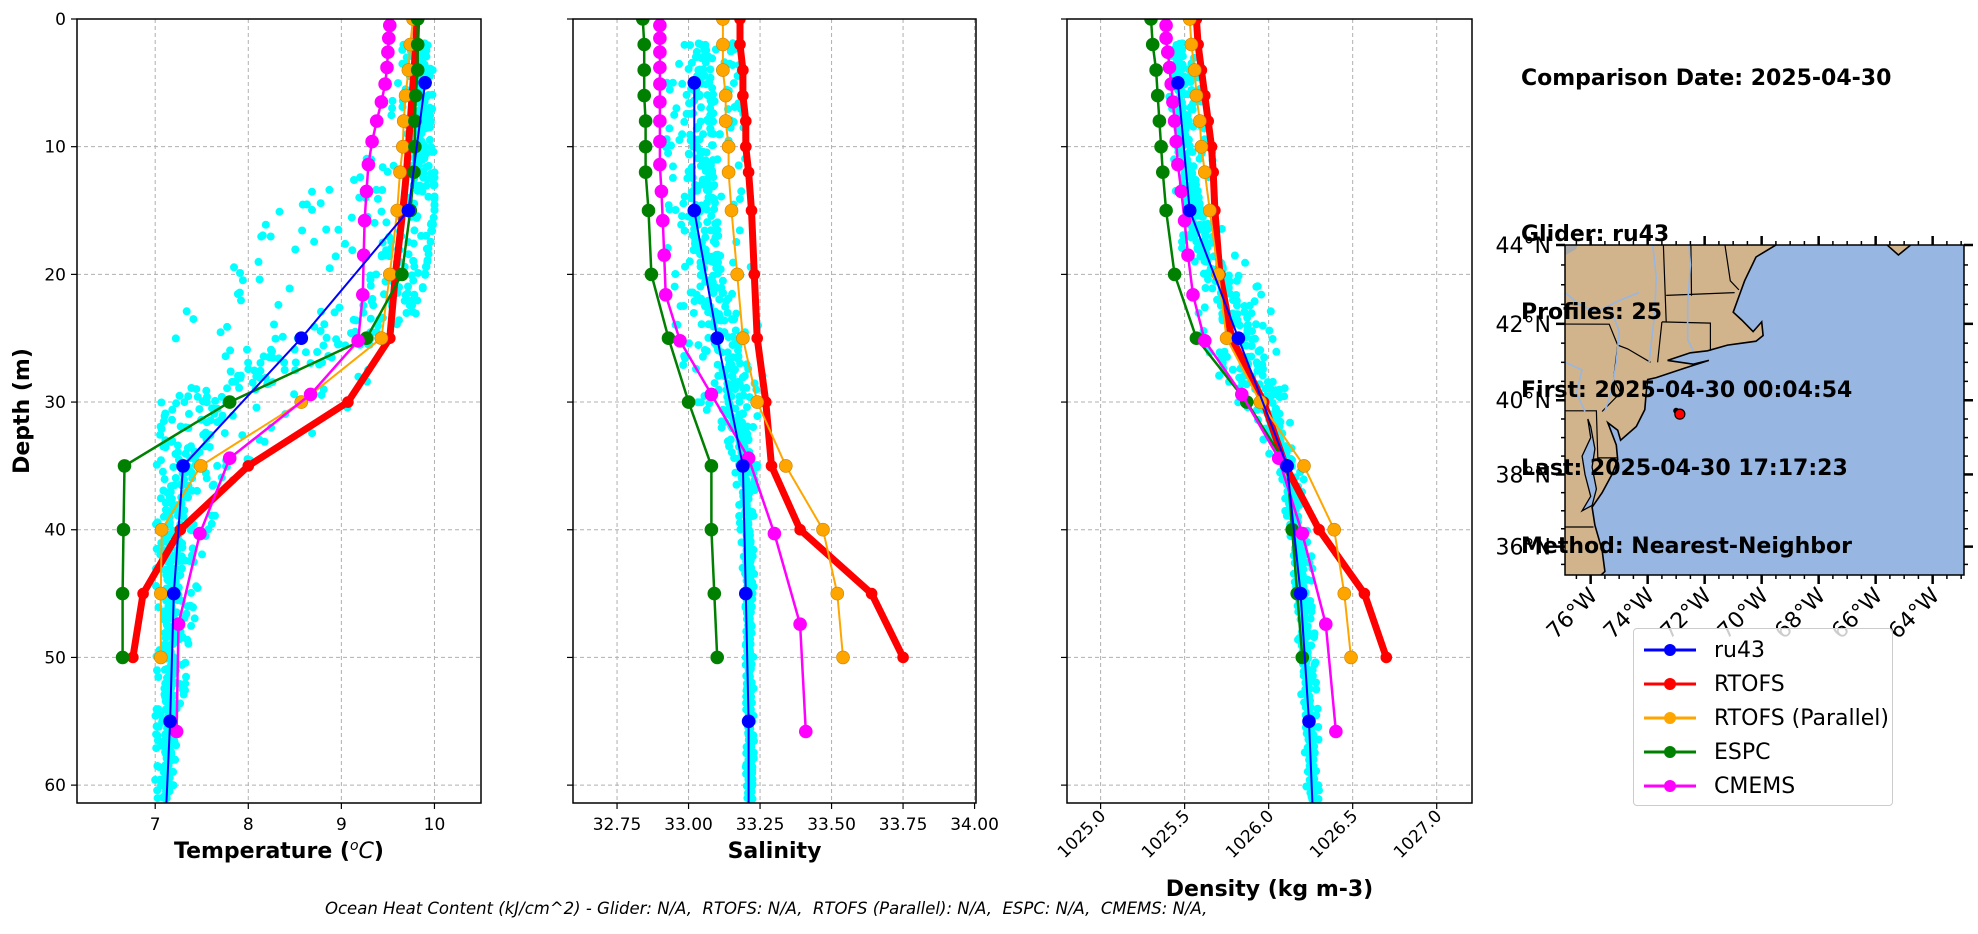 This screenshot has height=934, width=1978. What do you see at coordinates (1687, 390) in the screenshot?
I see `first-time: First: 2025-04-30 00:04:54` at bounding box center [1687, 390].